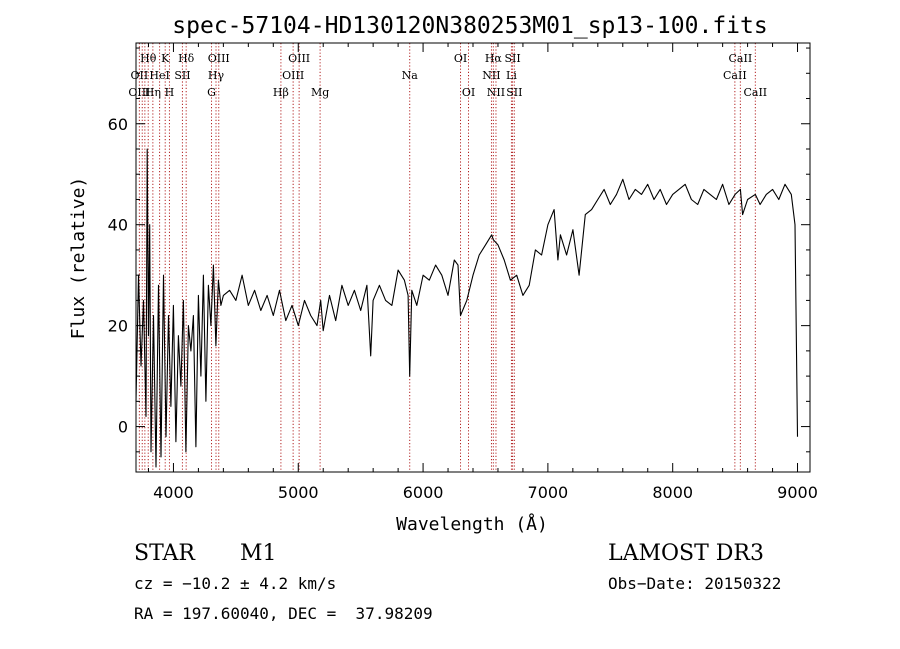 This screenshot has width=900, height=649. What do you see at coordinates (695, 583) in the screenshot?
I see `obs-date-text: Obs−Date: 20150322` at bounding box center [695, 583].